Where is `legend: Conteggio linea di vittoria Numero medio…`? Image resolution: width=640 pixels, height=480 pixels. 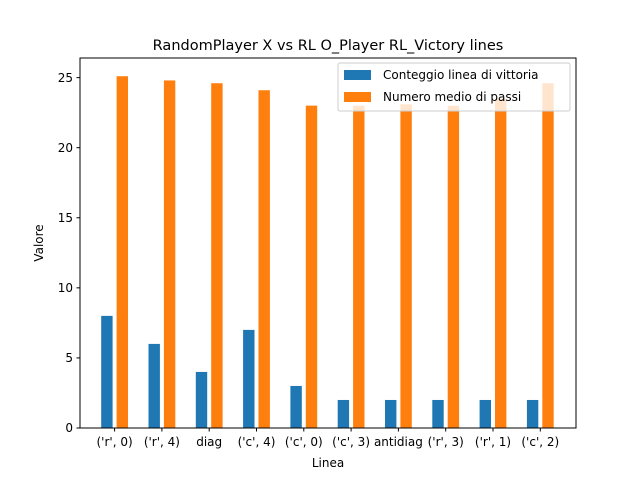 legend: Conteggio linea di vittoria Numero medio… is located at coordinates (454, 87).